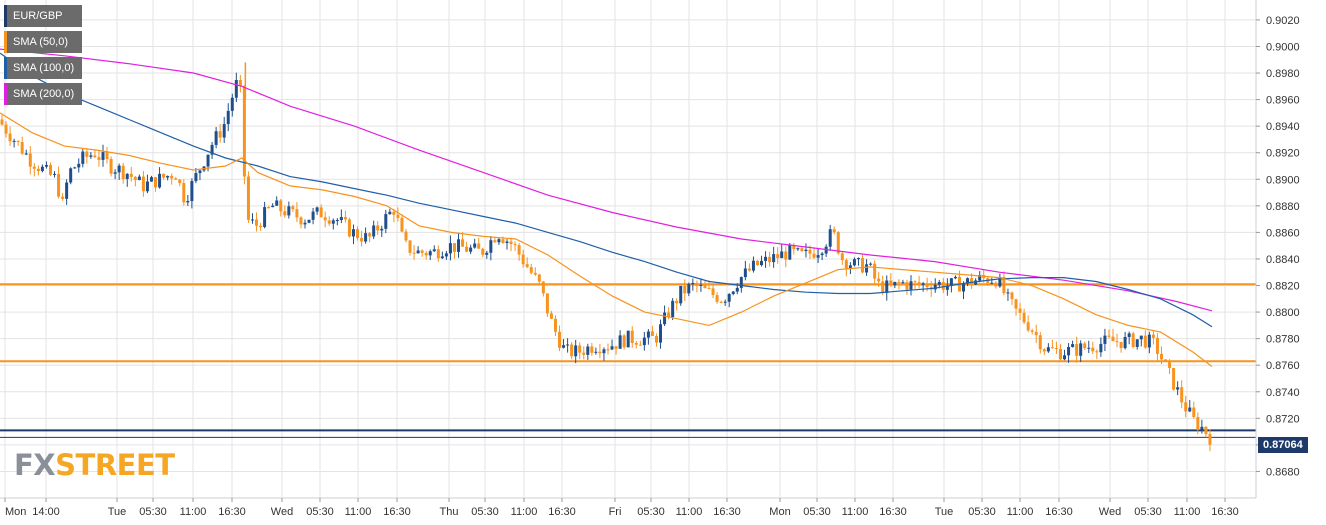 This screenshot has width=1326, height=525. I want to click on y-tick-label: 0.8800, so click(1283, 313).